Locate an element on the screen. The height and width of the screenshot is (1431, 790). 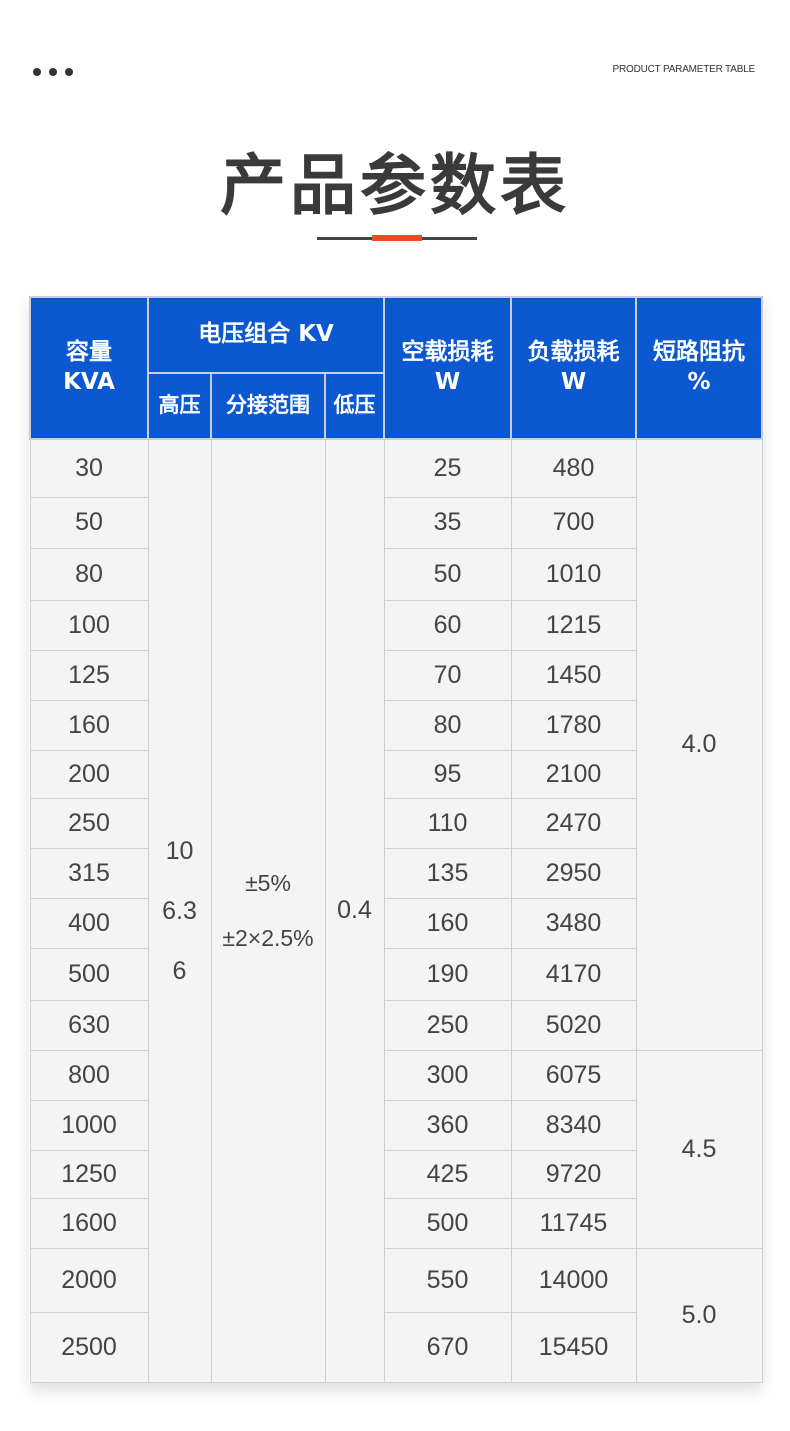
capacity-cell: 800 is located at coordinates (89, 1075).